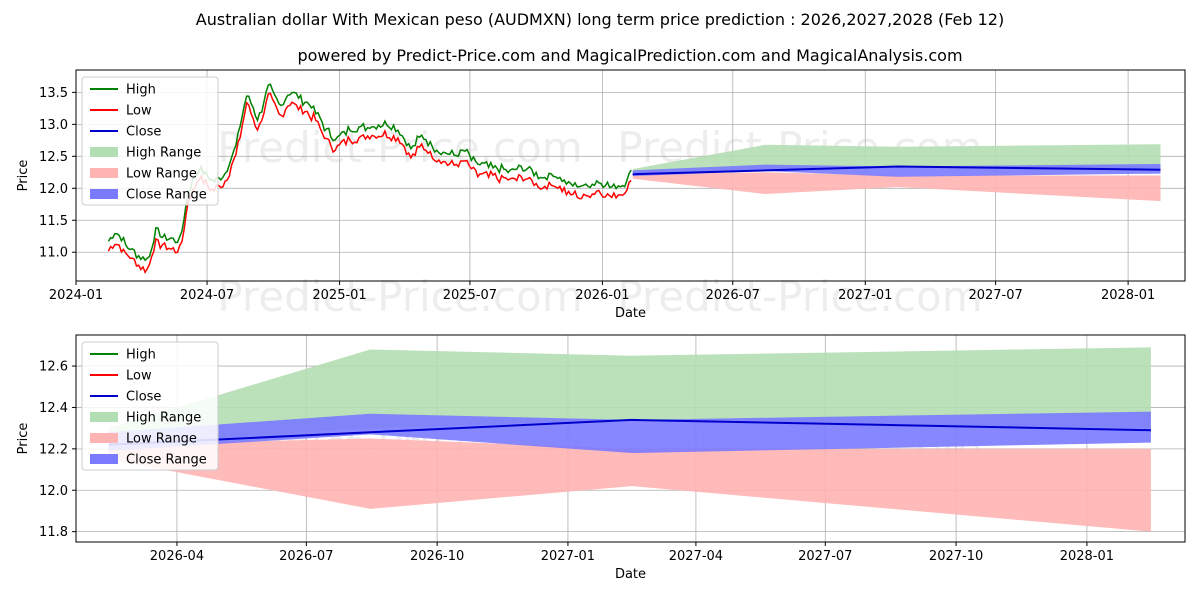 The height and width of the screenshot is (600, 1200). What do you see at coordinates (696, 556) in the screenshot?
I see `x-tick-label: 2027-04` at bounding box center [696, 556].